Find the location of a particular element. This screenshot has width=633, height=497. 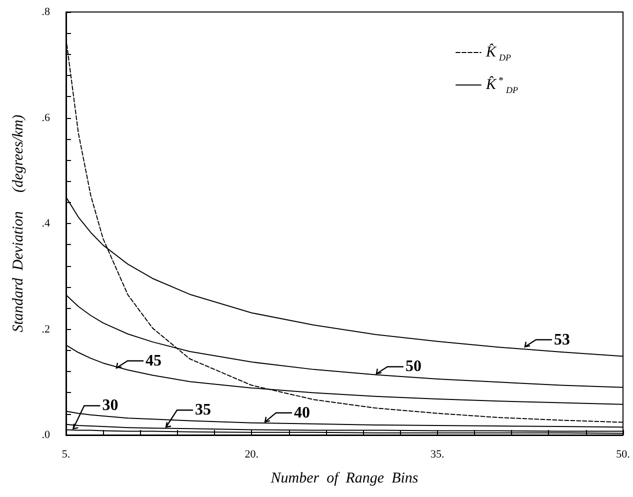

x-tick-label: 50. is located at coordinates (623, 454).